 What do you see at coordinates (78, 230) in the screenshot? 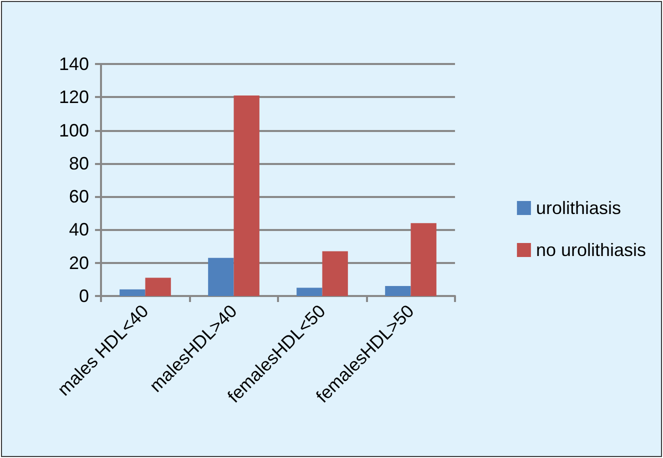
I see `y-tick-label: 40` at bounding box center [78, 230].